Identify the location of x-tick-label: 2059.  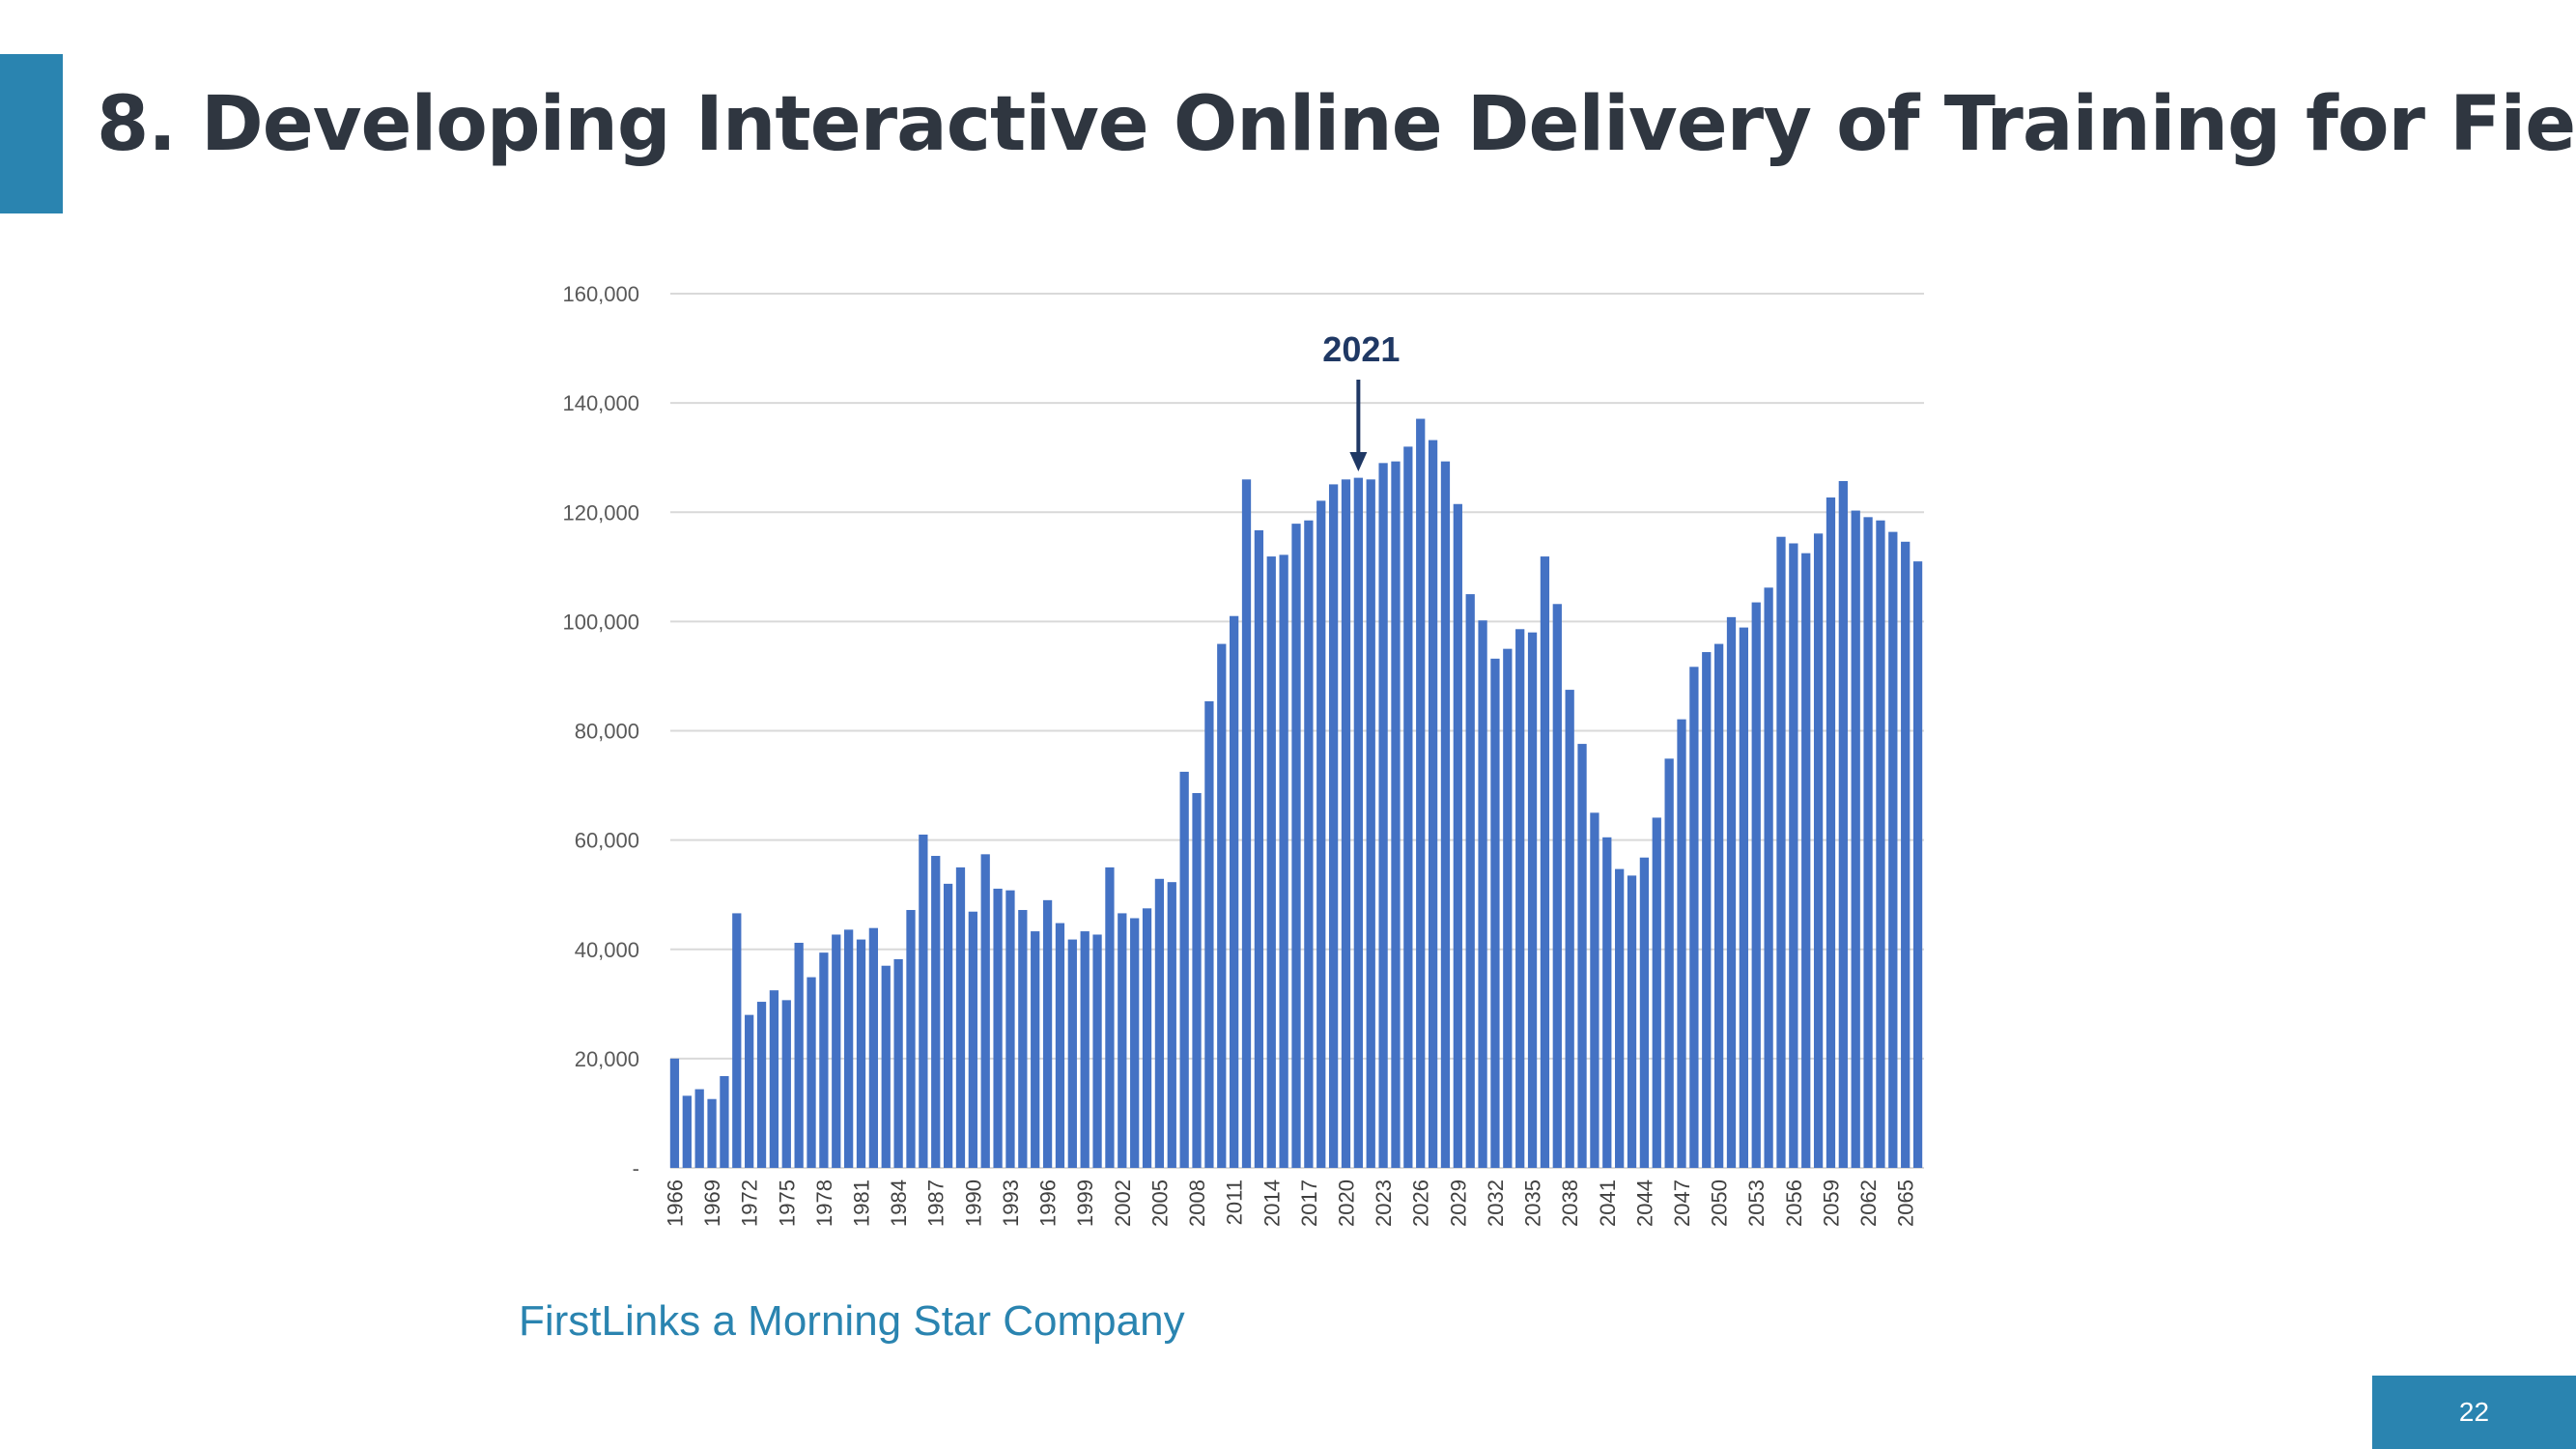
(1831, 1203).